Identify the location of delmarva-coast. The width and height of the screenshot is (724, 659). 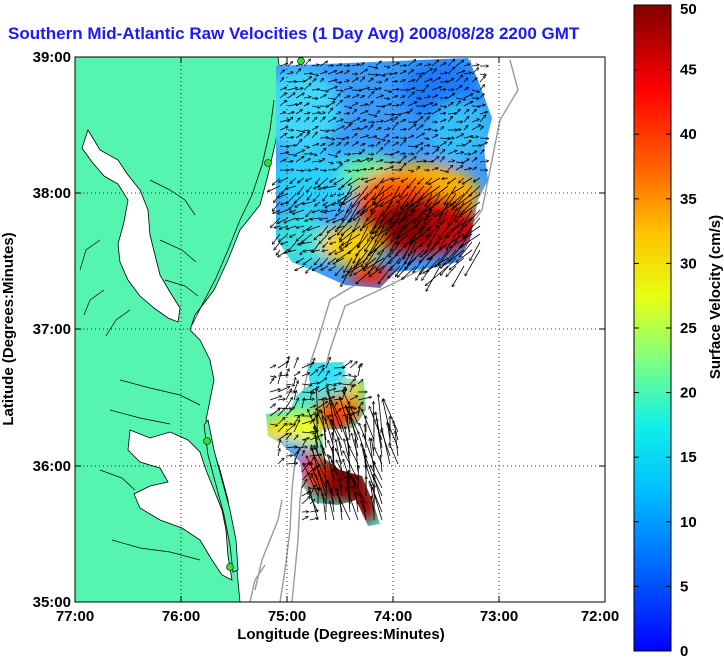
(233, 212).